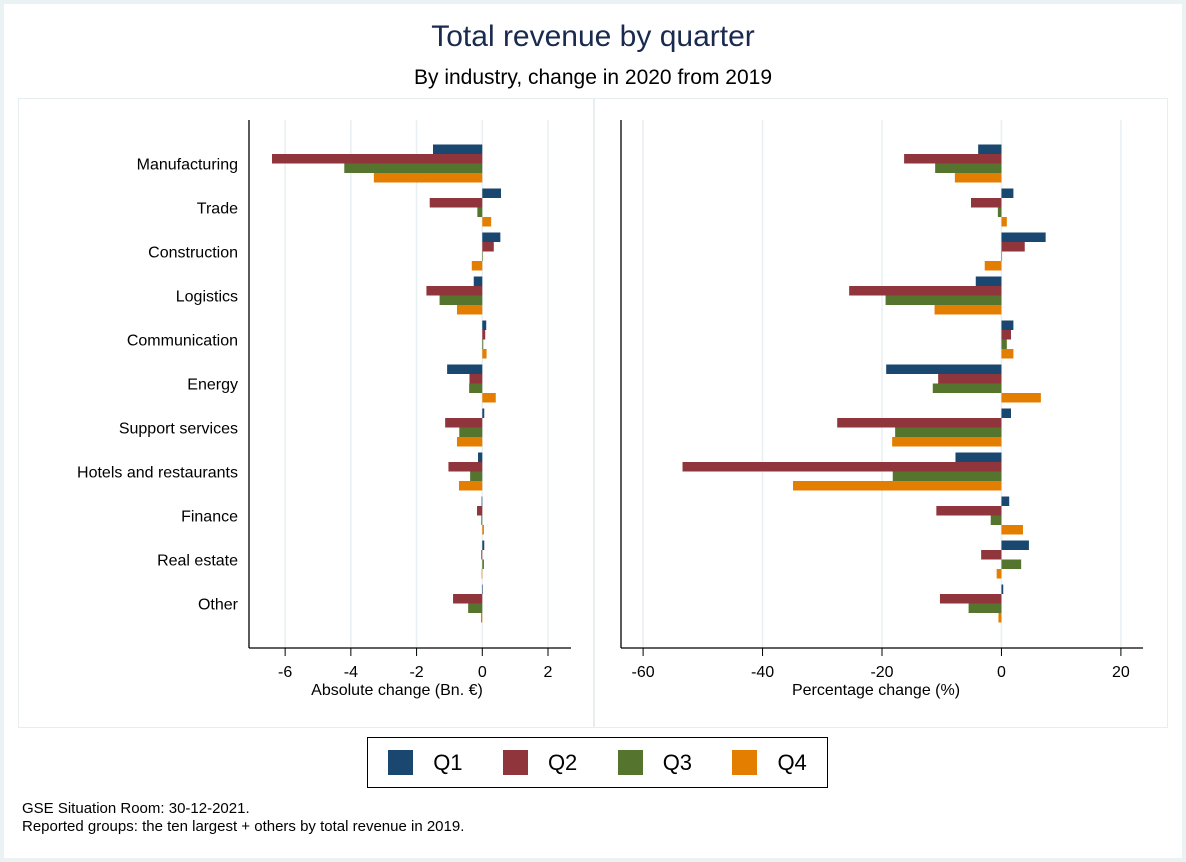 The height and width of the screenshot is (862, 1186). What do you see at coordinates (1002, 589) in the screenshot?
I see `percentage-bar-other-q1` at bounding box center [1002, 589].